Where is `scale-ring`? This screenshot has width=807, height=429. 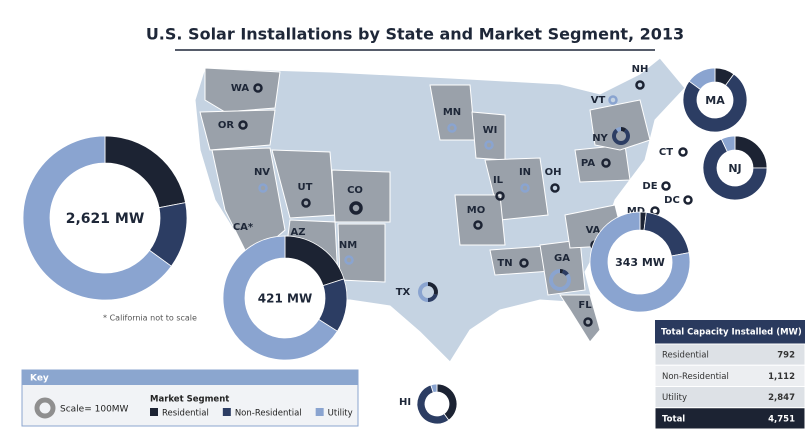 scale-ring is located at coordinates (45, 408).